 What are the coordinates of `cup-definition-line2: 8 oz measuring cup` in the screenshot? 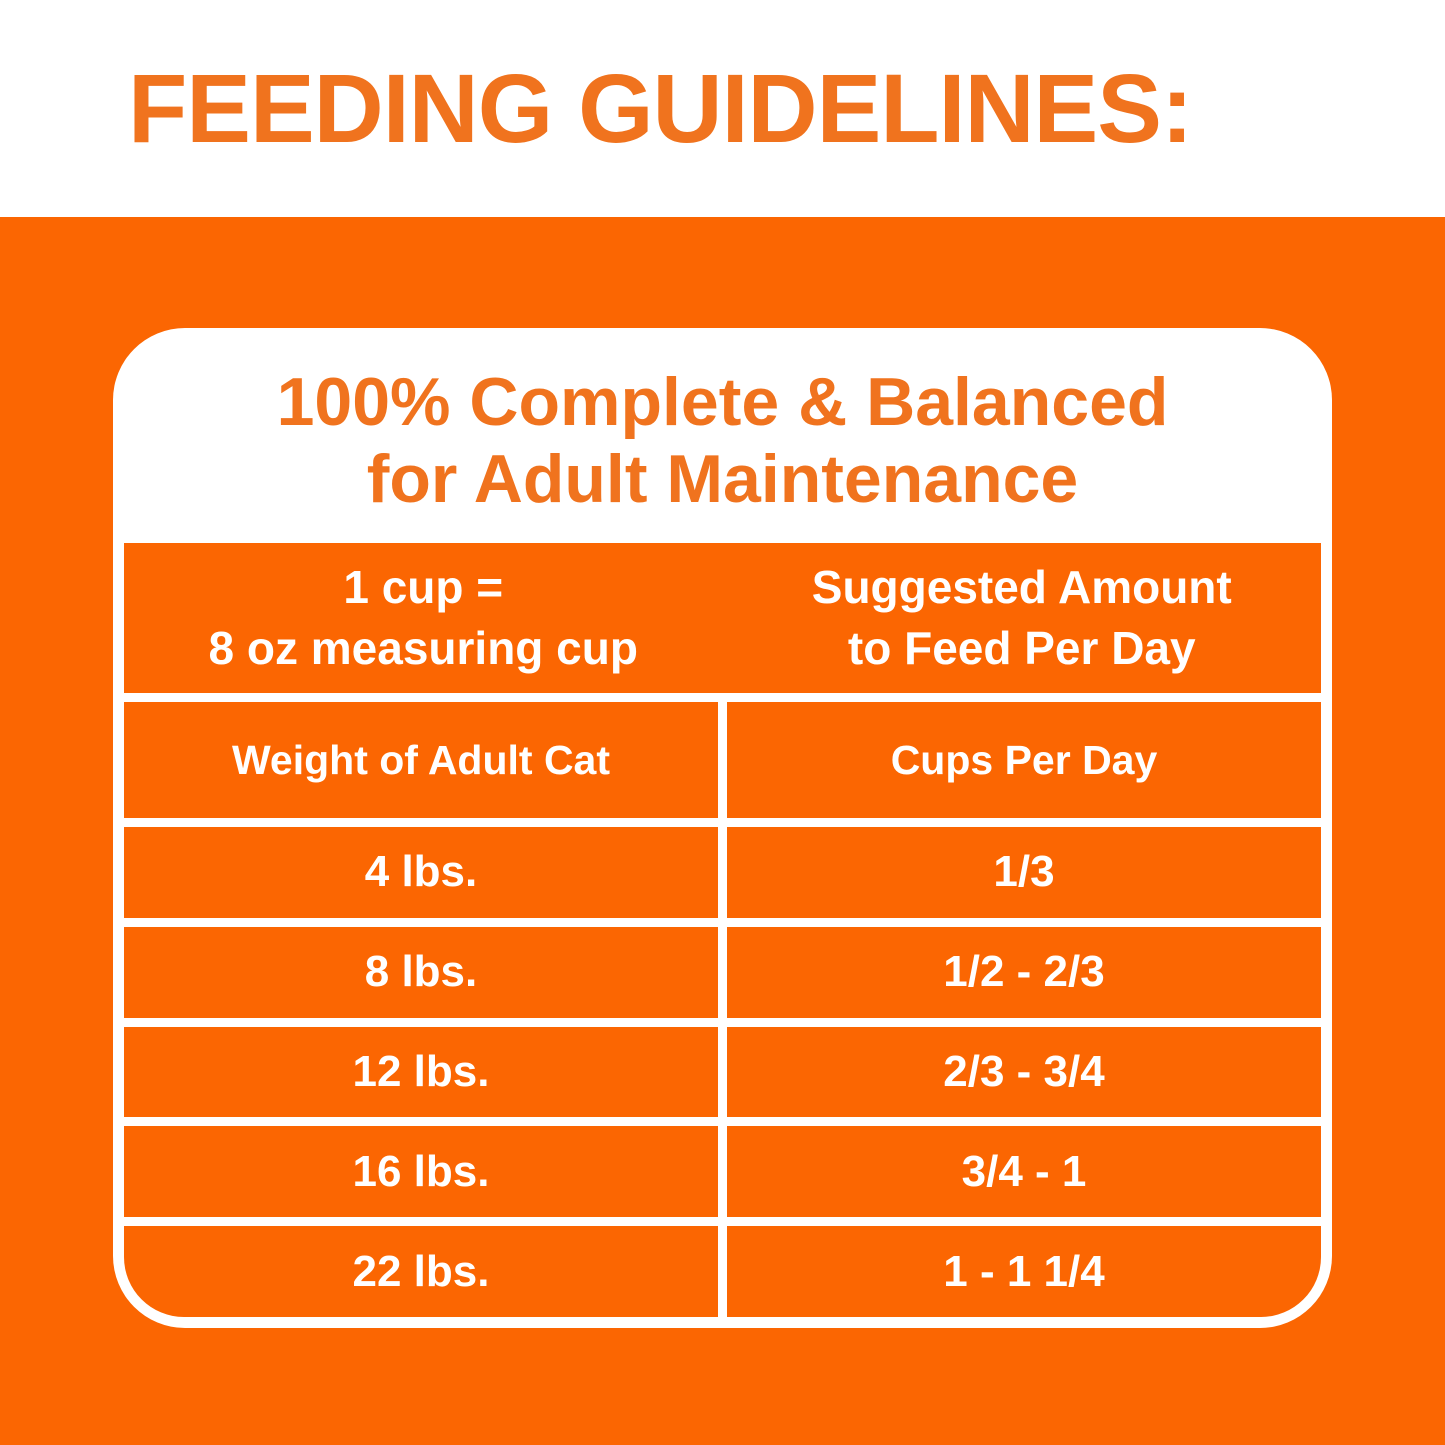 It's located at (423, 648).